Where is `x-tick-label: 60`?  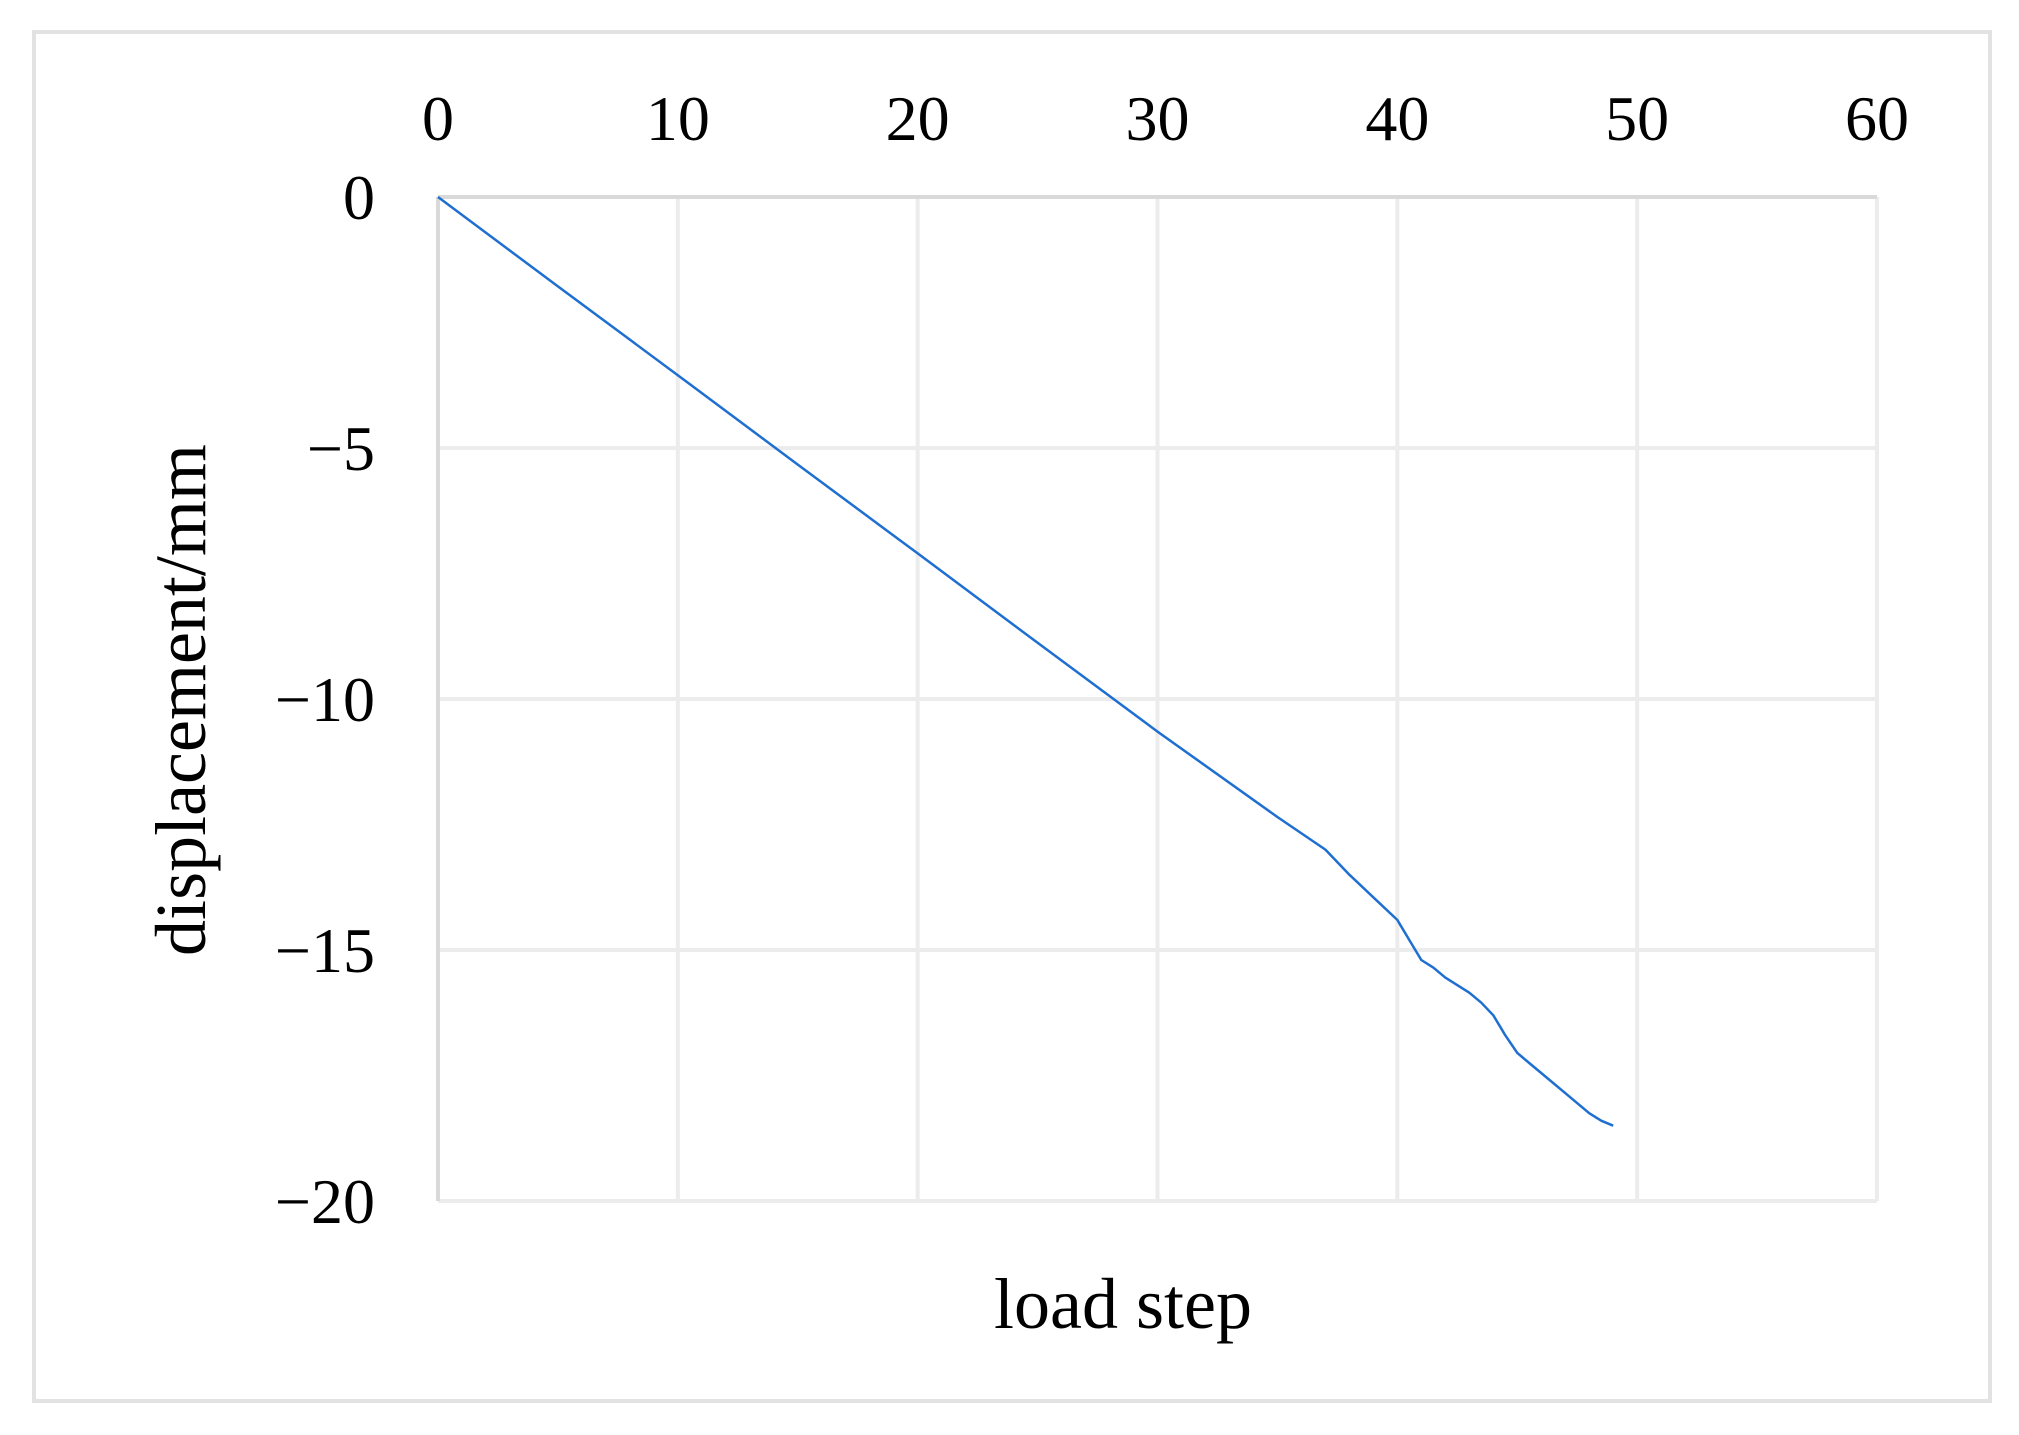 x-tick-label: 60 is located at coordinates (1877, 118).